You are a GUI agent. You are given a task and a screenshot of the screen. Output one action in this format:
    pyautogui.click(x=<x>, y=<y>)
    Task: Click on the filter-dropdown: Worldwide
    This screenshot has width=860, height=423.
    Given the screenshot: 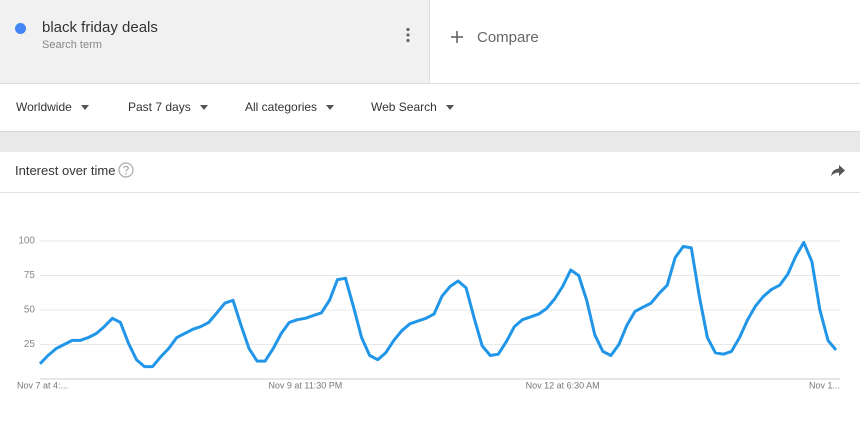 What is the action you would take?
    pyautogui.click(x=52, y=107)
    